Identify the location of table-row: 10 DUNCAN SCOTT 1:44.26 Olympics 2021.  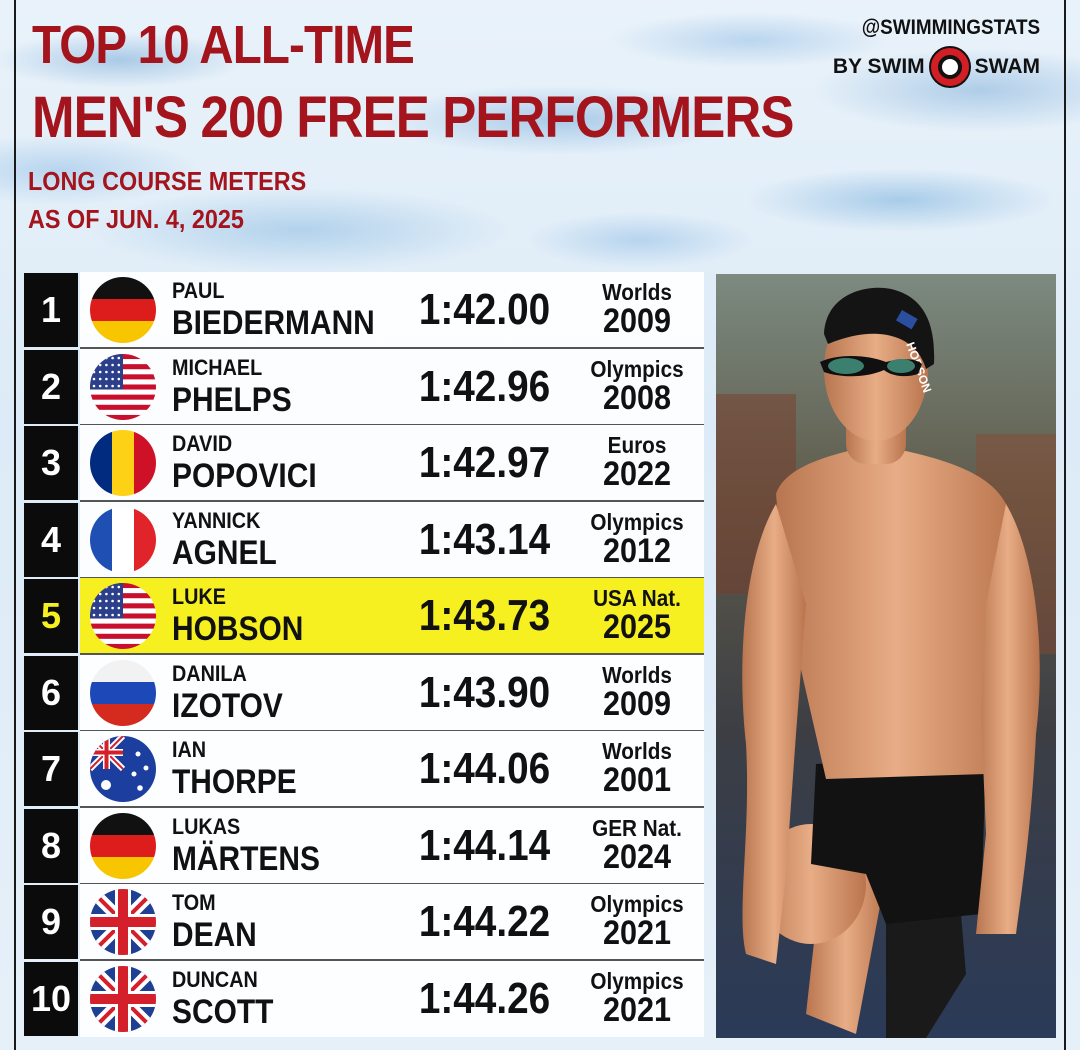
(364, 998).